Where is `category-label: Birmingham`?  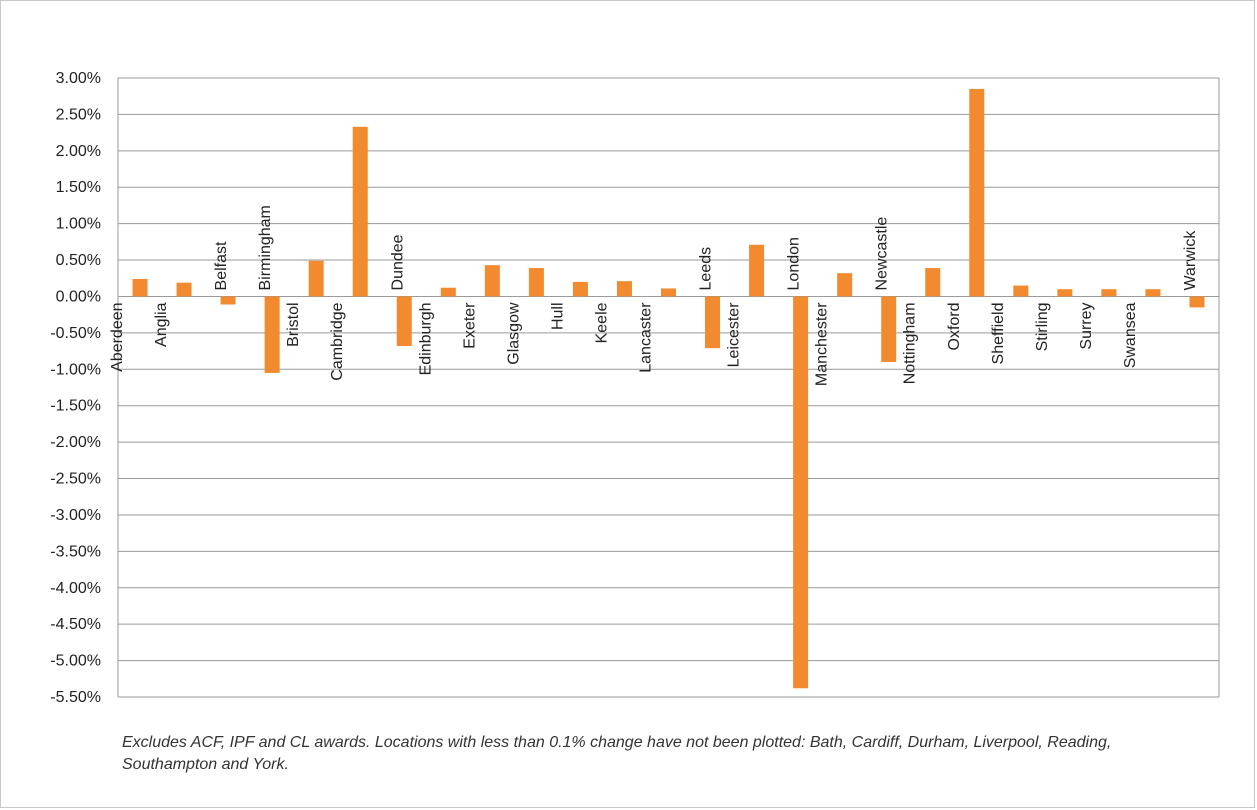 category-label: Birmingham is located at coordinates (265, 247).